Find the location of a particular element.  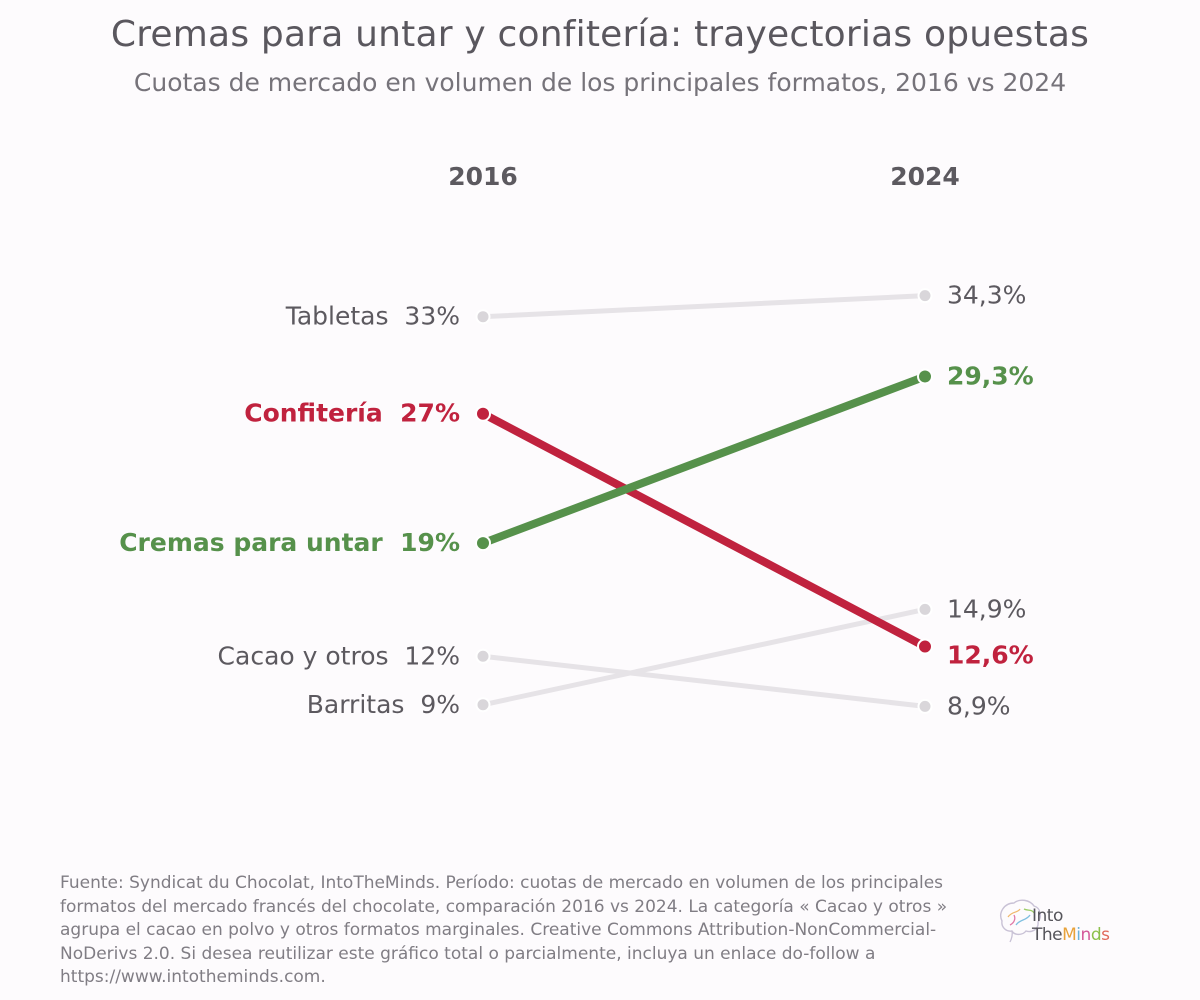

value-2024-barritas: 14,9% is located at coordinates (986, 608).